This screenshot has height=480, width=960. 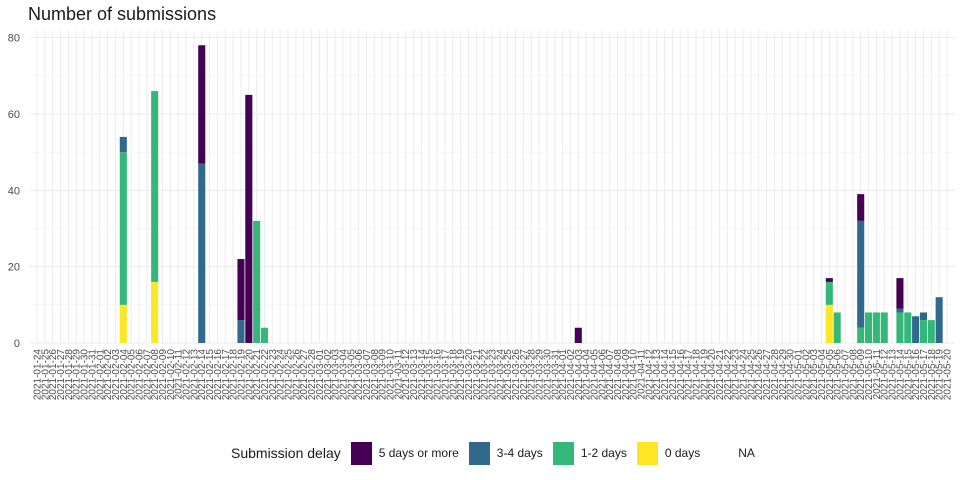 What do you see at coordinates (14, 268) in the screenshot?
I see `y-tick-label: 20` at bounding box center [14, 268].